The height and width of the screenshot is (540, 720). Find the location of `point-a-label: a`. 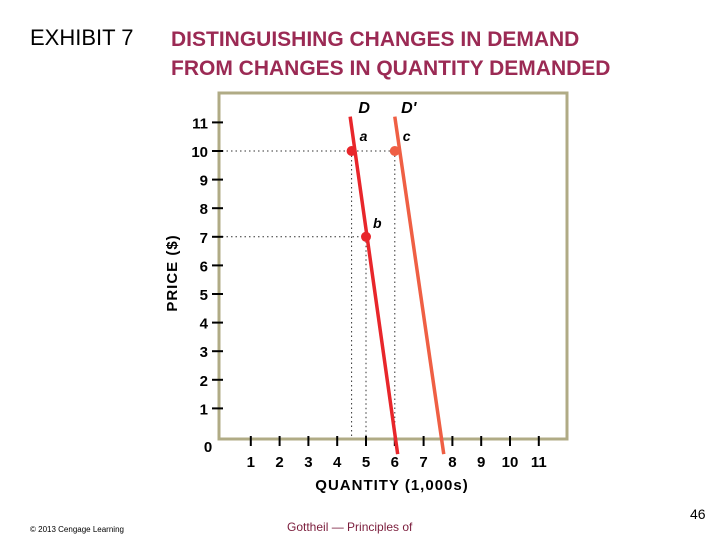

point-a-label: a is located at coordinates (364, 136).